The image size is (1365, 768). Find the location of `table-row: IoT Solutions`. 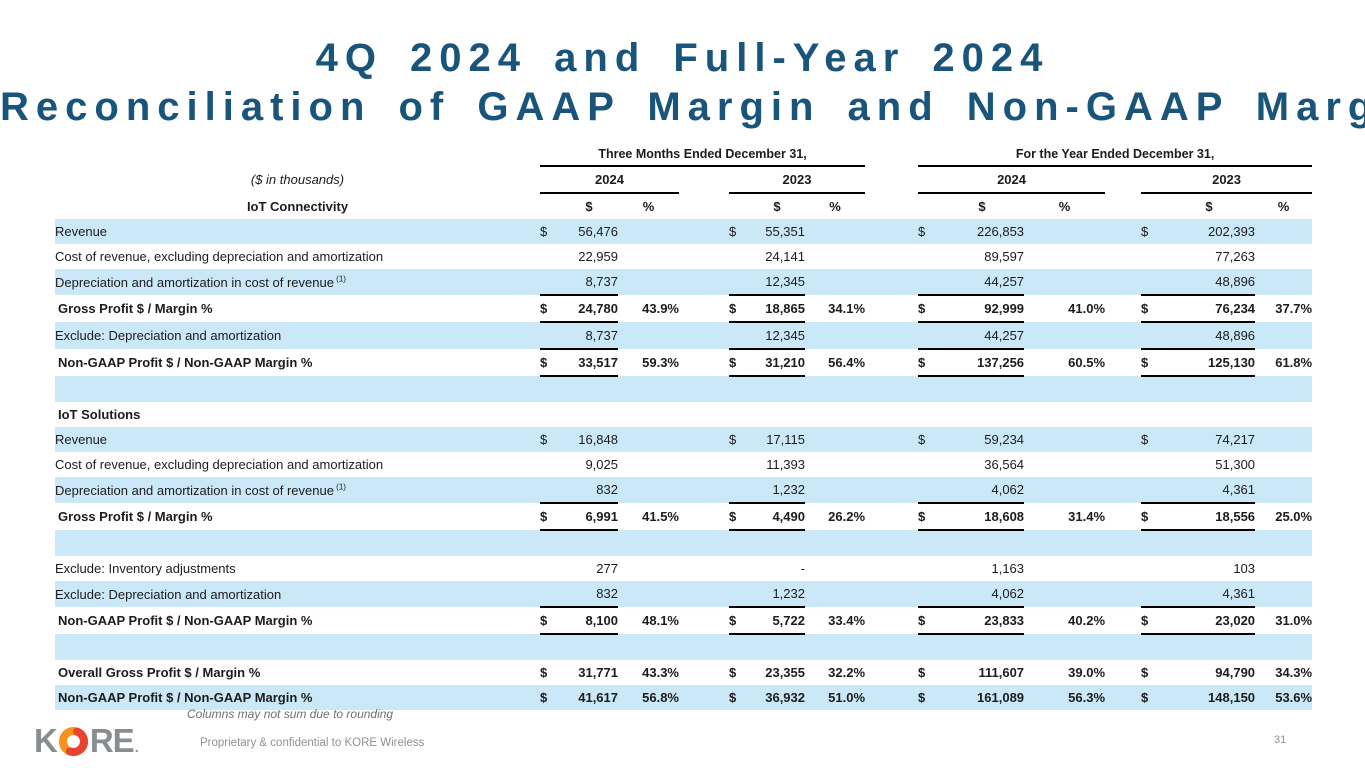

table-row: IoT Solutions is located at coordinates (683, 414).